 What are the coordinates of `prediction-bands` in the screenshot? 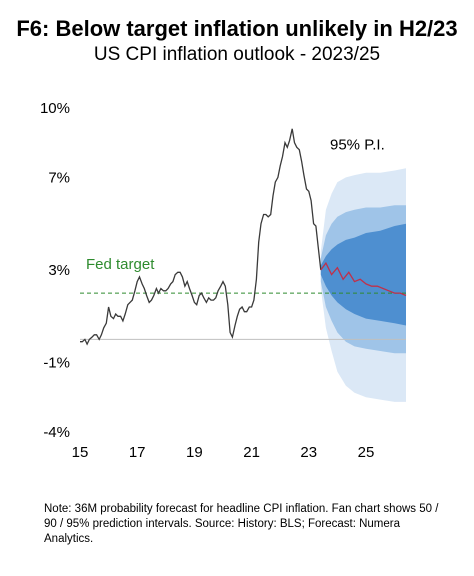 It's located at (363, 285).